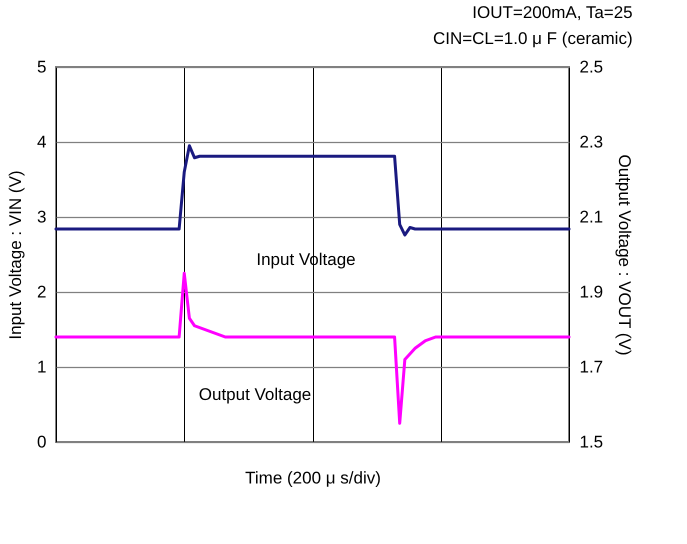 The image size is (687, 544). What do you see at coordinates (41, 292) in the screenshot?
I see `y-tick-label: 2` at bounding box center [41, 292].